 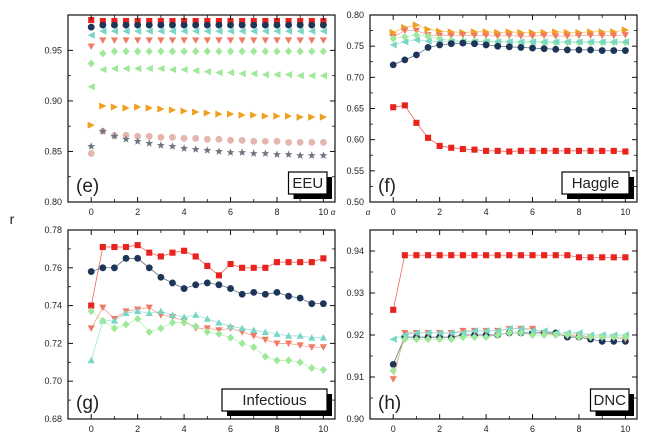 I want to click on label-box, so click(x=274, y=400).